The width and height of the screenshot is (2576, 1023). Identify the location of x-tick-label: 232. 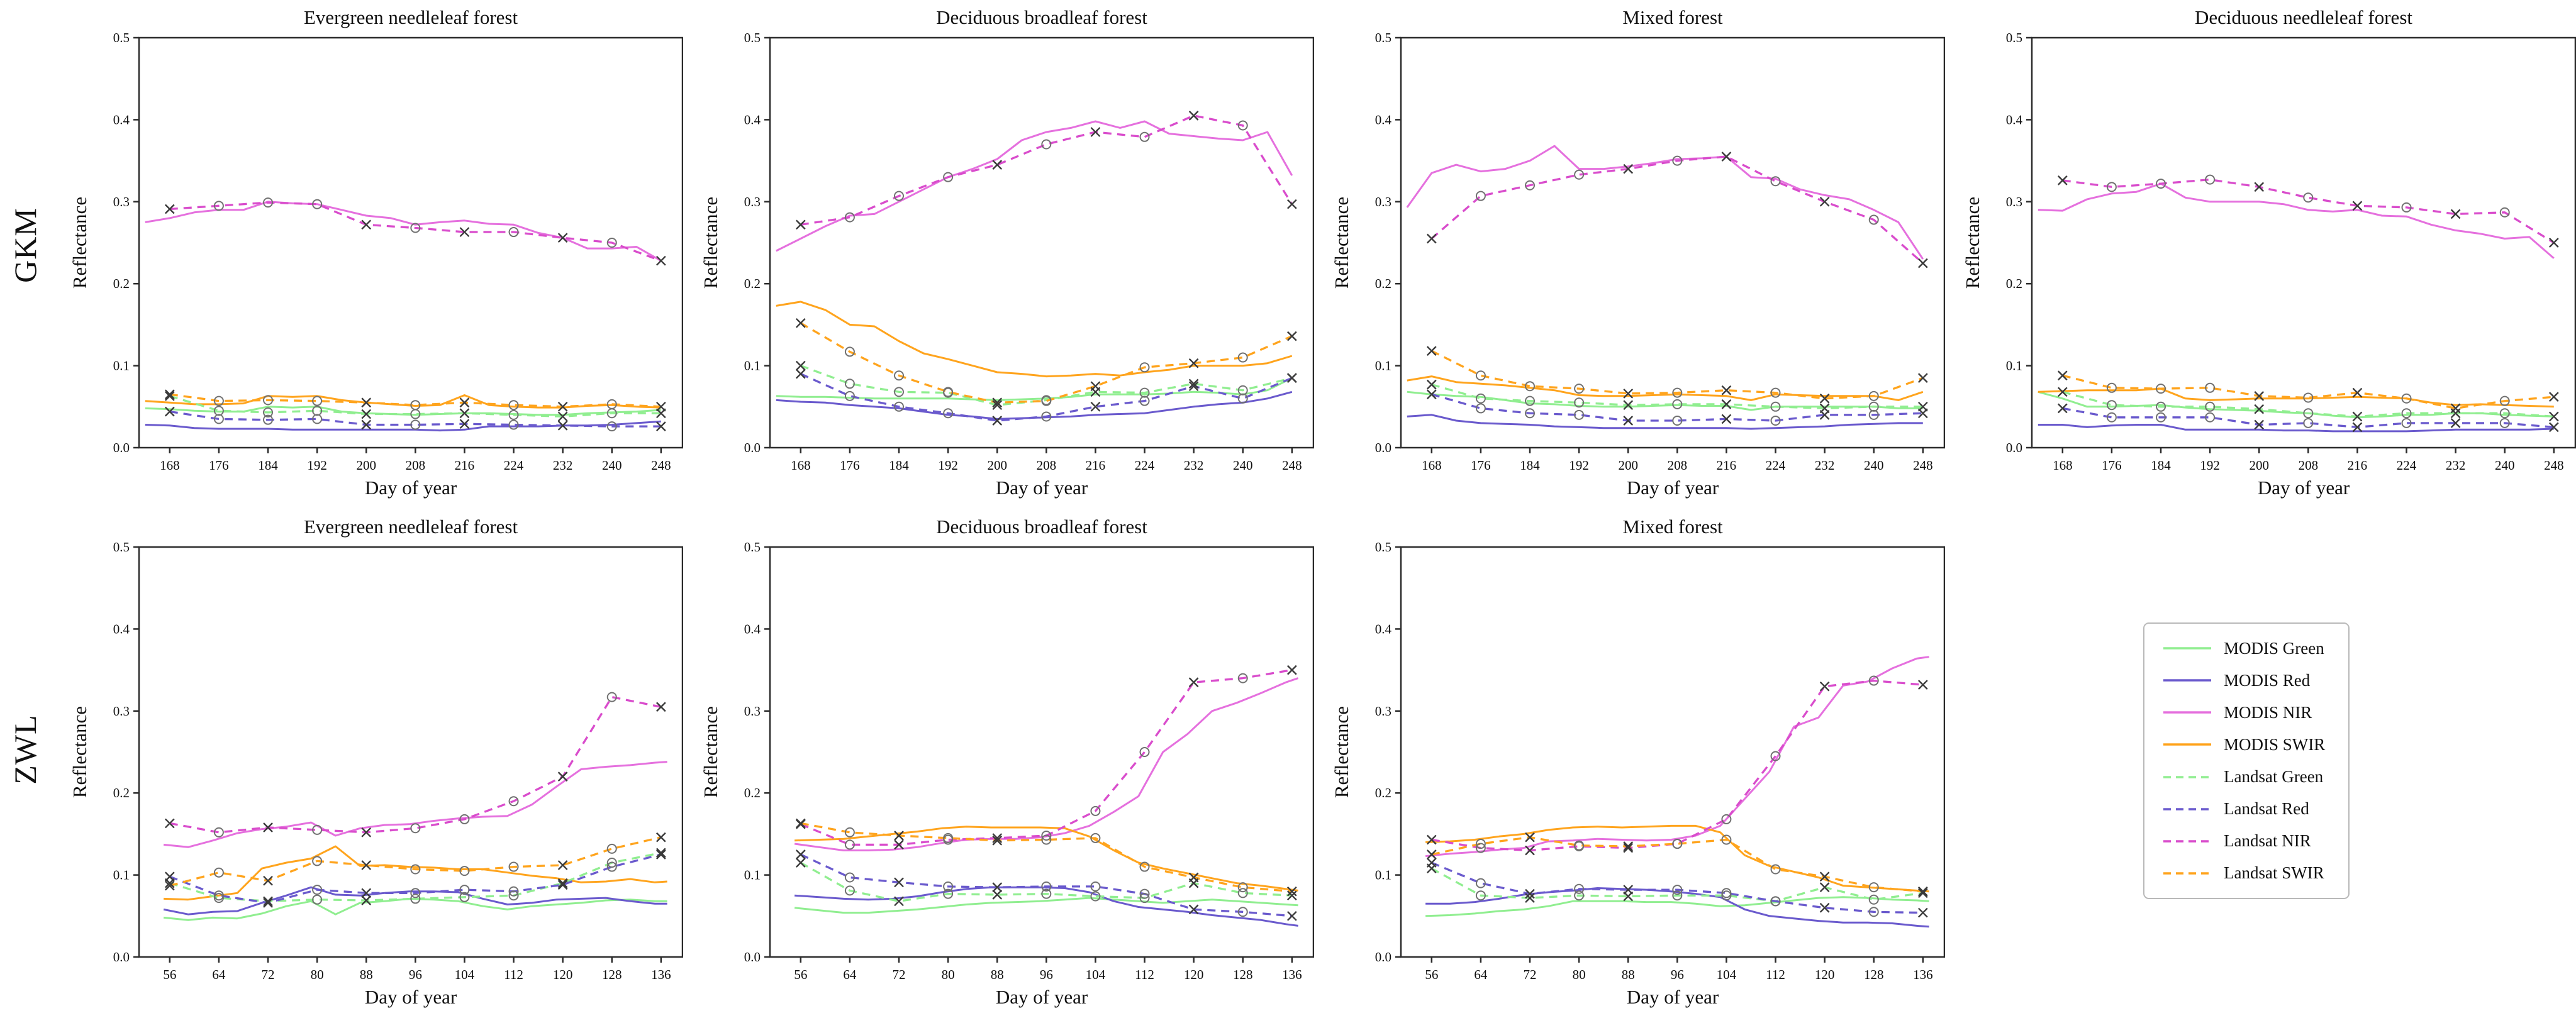
(2456, 465).